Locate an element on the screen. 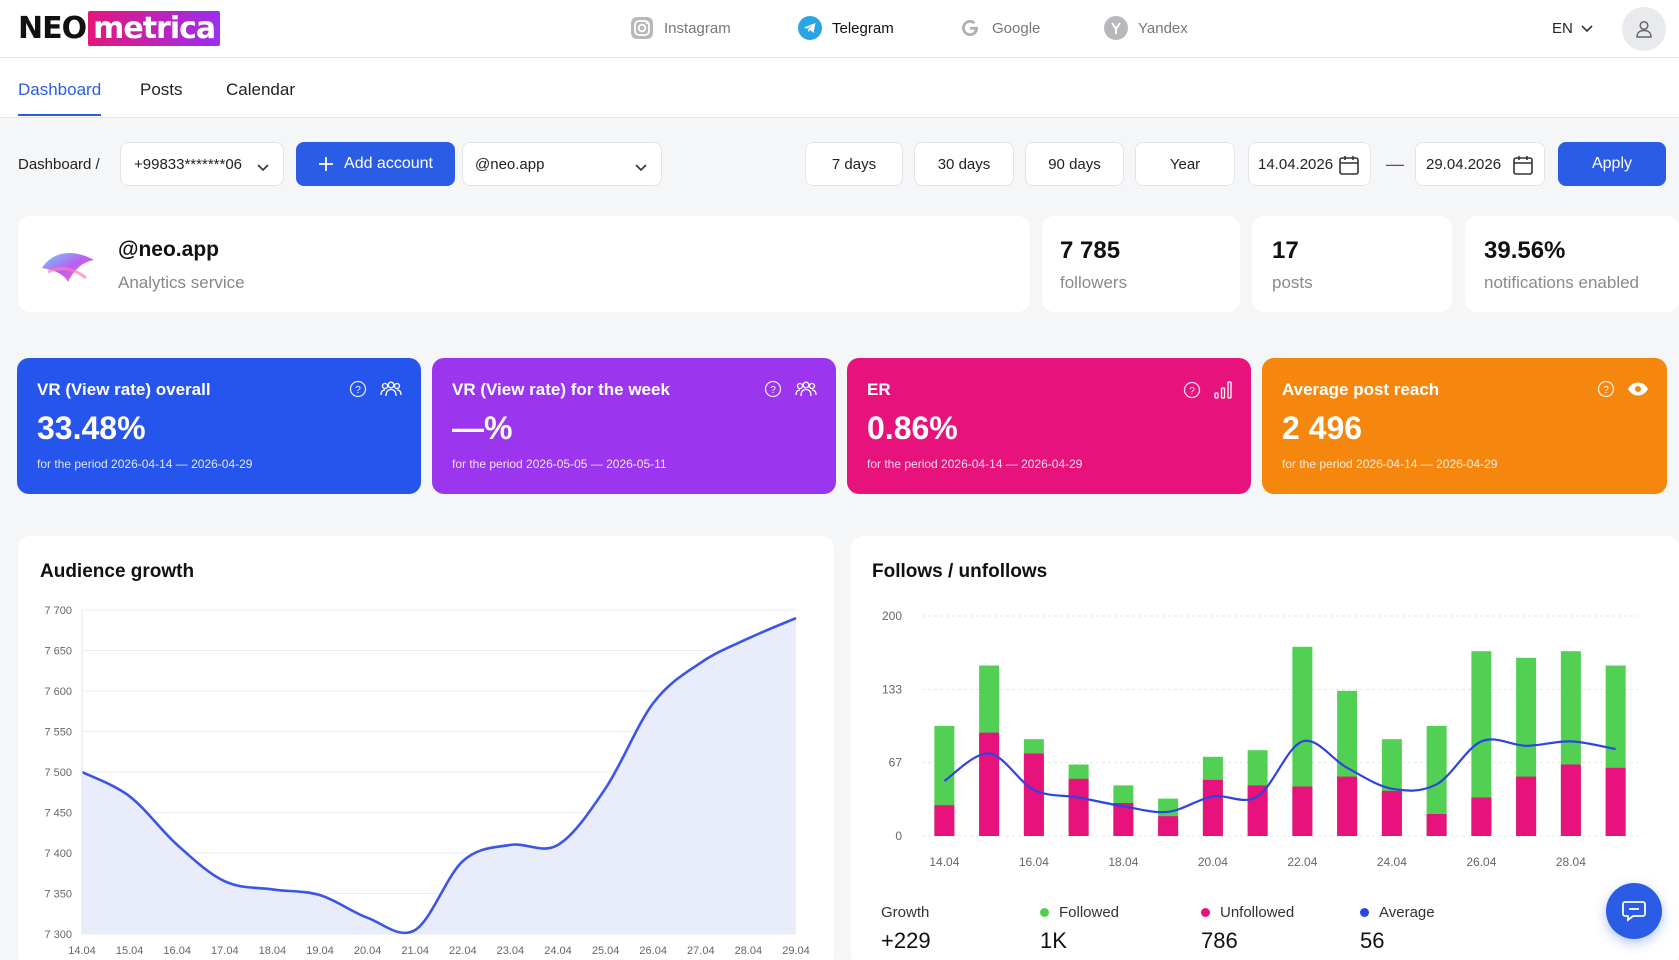  breadcrumb: Dashboard / is located at coordinates (59, 164).